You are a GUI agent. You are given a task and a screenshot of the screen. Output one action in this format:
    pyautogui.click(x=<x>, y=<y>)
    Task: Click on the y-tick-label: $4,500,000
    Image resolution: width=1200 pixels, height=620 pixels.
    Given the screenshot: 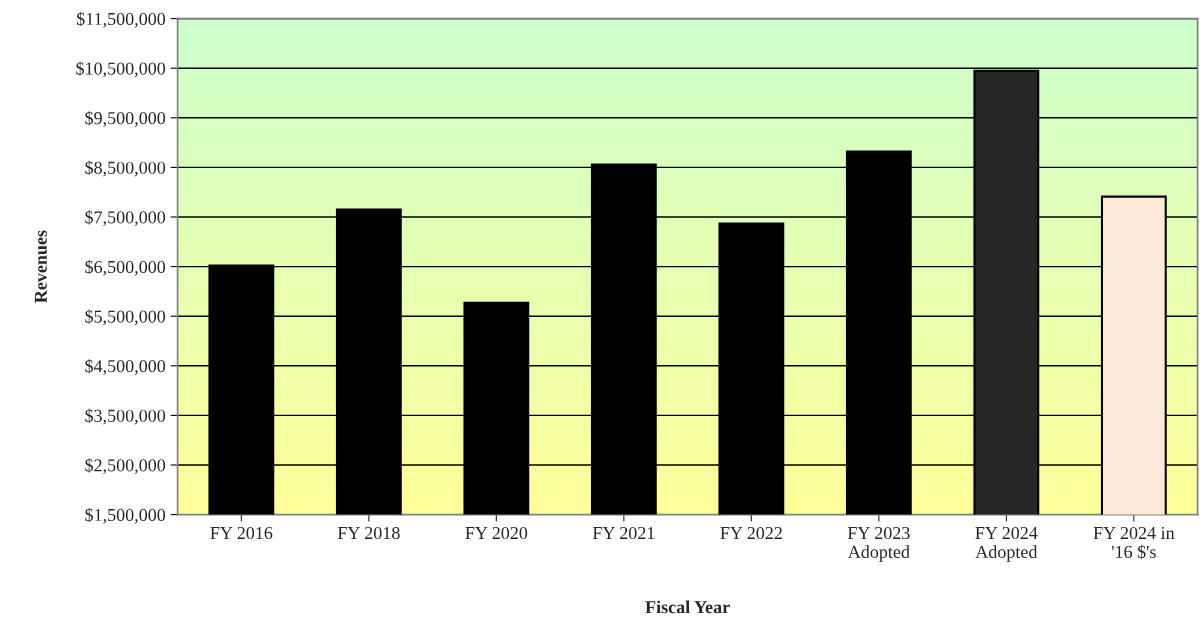 What is the action you would take?
    pyautogui.click(x=125, y=366)
    